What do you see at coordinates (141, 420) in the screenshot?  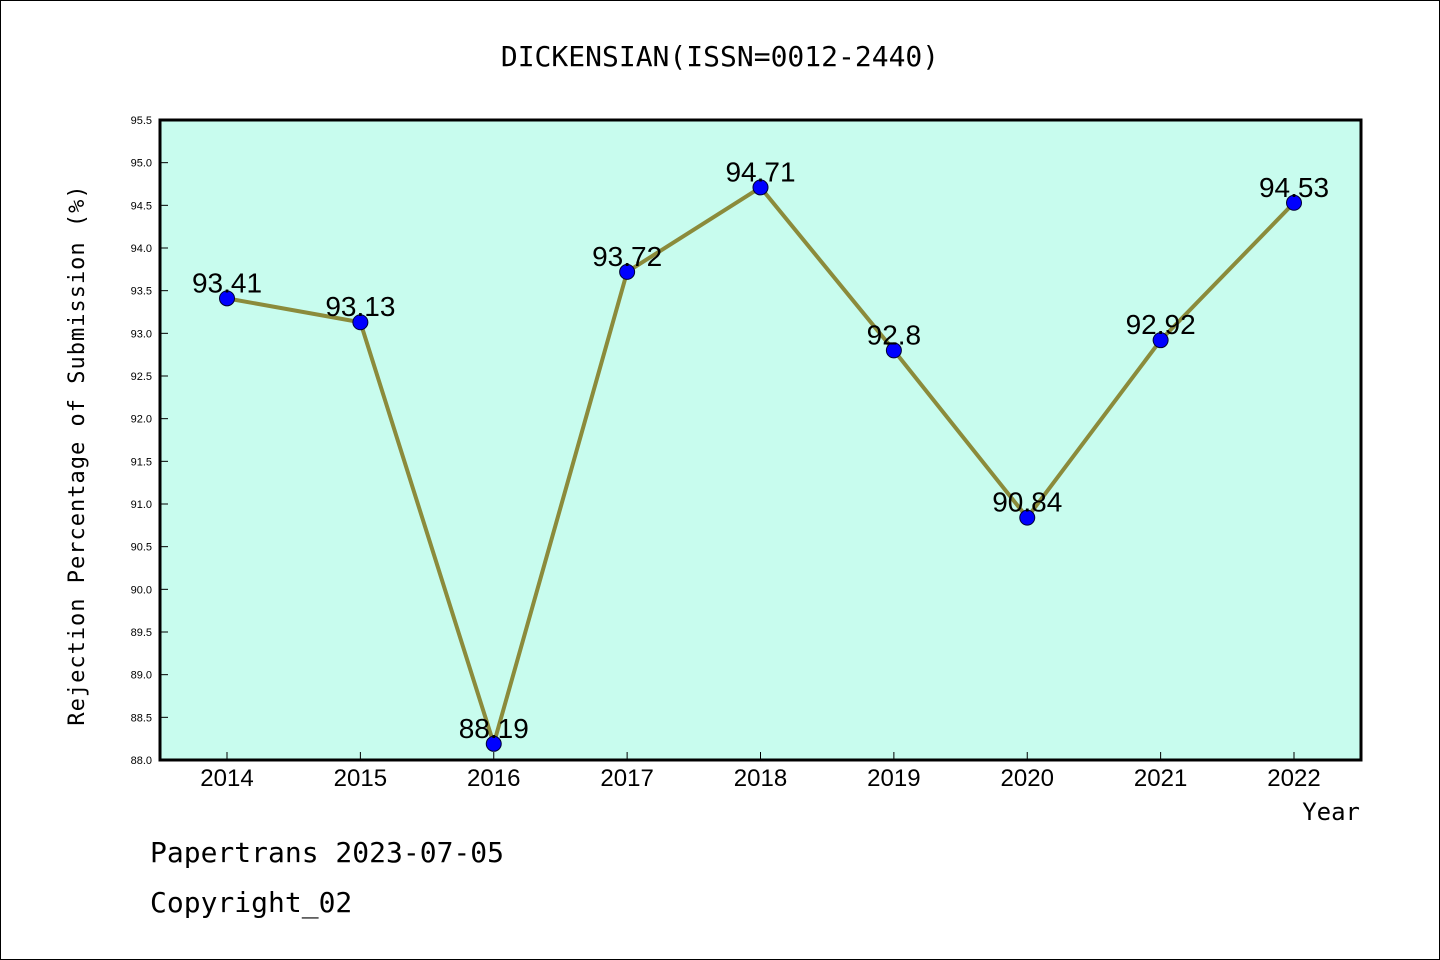 I see `y-tick-label: 92.0` at bounding box center [141, 420].